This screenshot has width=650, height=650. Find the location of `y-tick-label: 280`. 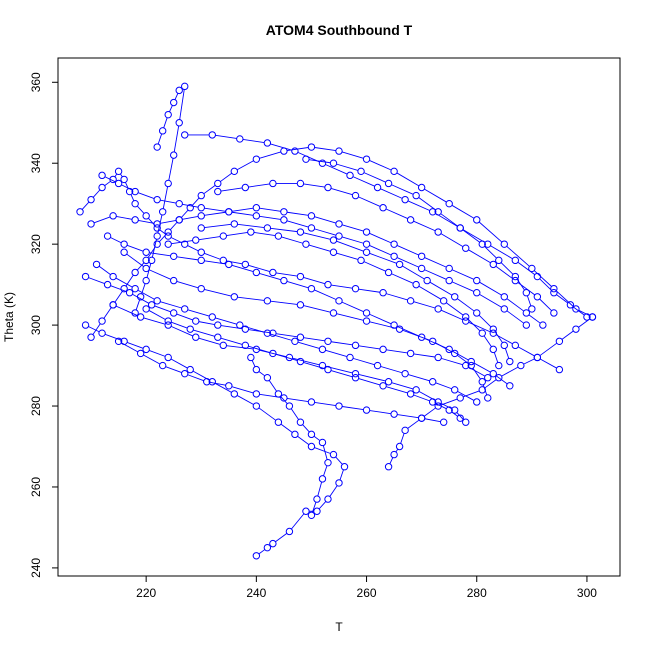

y-tick-label: 280 is located at coordinates (36, 406).